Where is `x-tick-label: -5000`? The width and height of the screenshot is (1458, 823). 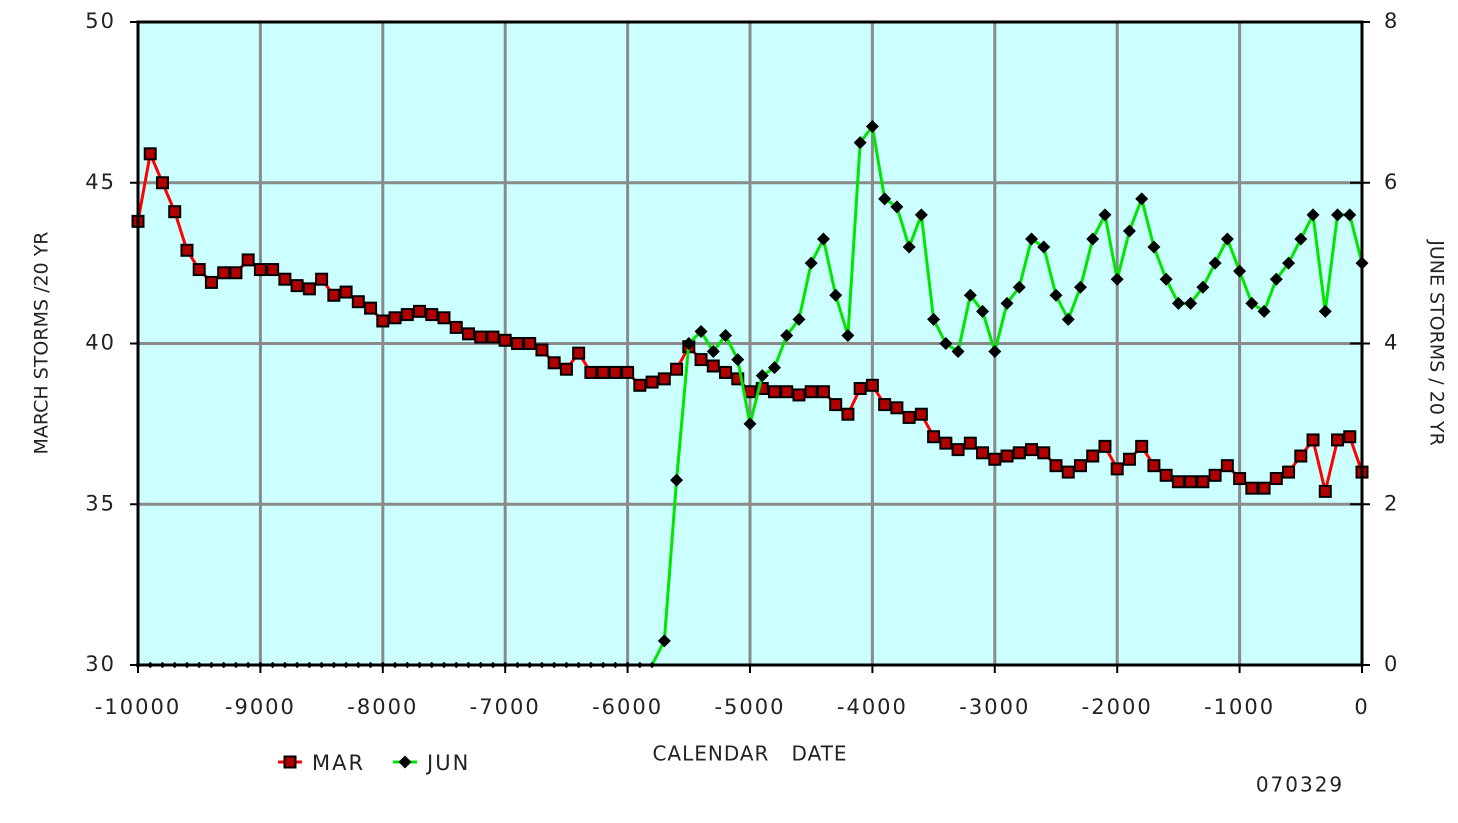
x-tick-label: -5000 is located at coordinates (749, 707).